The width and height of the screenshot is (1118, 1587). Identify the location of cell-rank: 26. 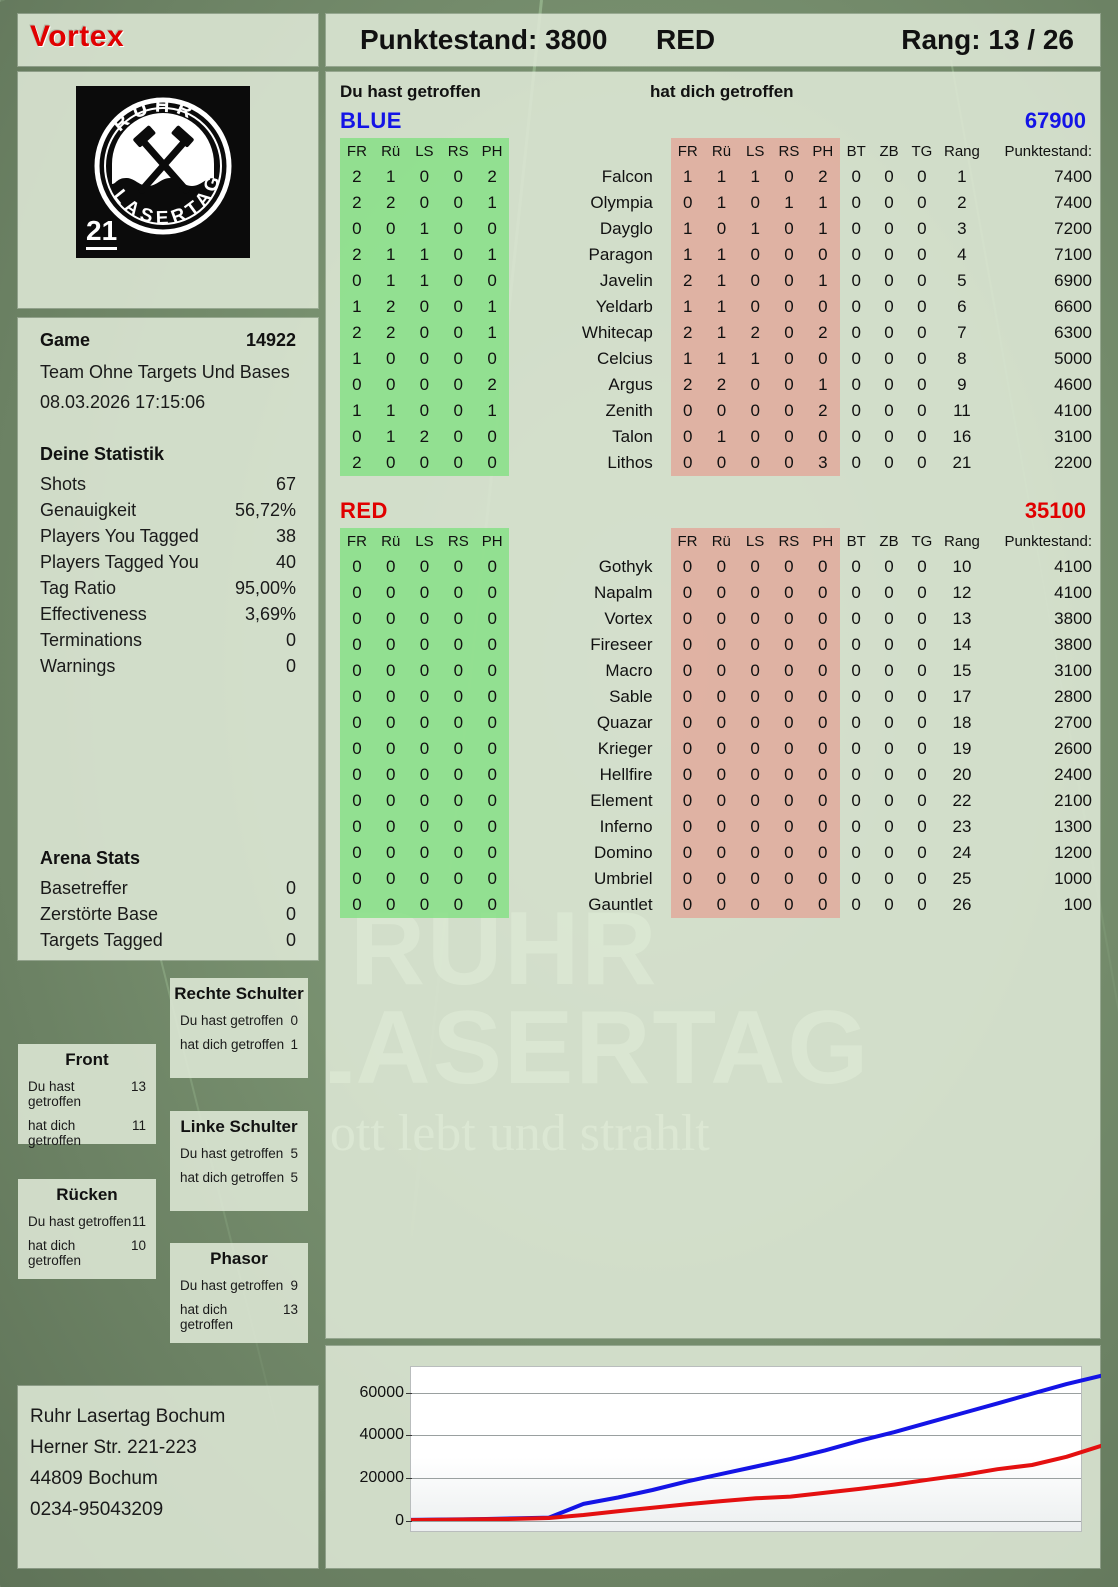
(962, 904).